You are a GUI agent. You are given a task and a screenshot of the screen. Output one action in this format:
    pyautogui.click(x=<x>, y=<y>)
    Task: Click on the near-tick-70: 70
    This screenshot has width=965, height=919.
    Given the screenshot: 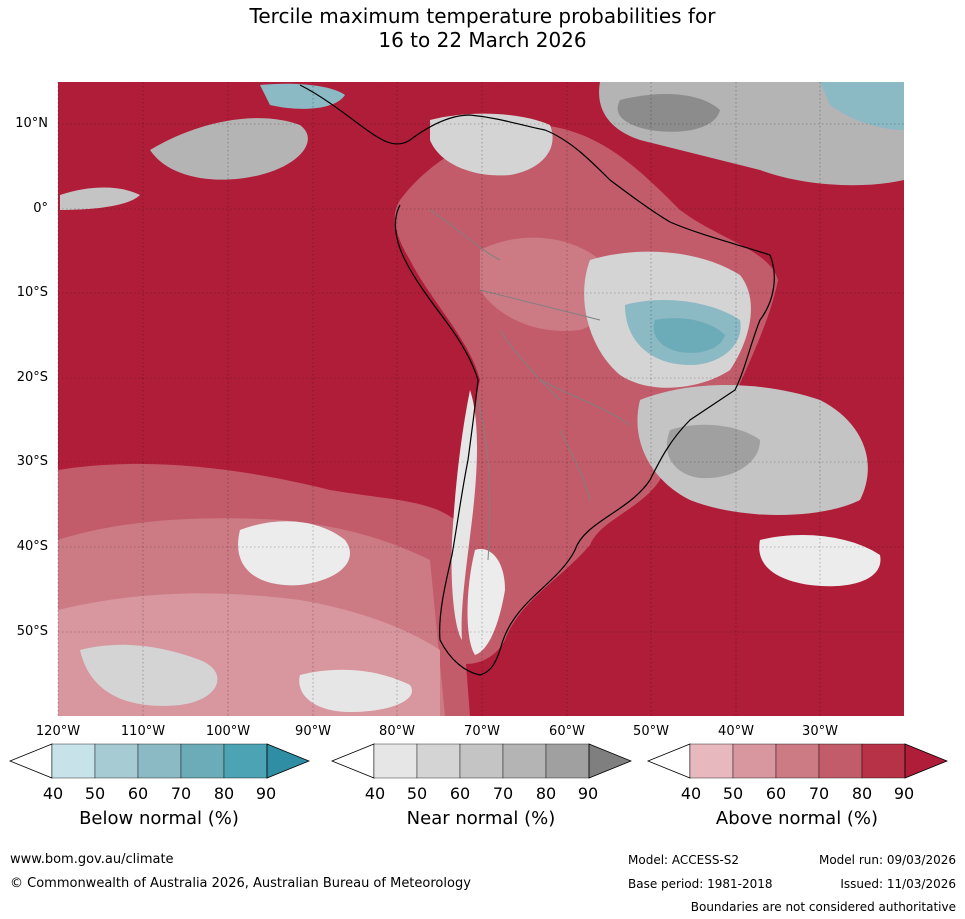 What is the action you would take?
    pyautogui.click(x=503, y=793)
    